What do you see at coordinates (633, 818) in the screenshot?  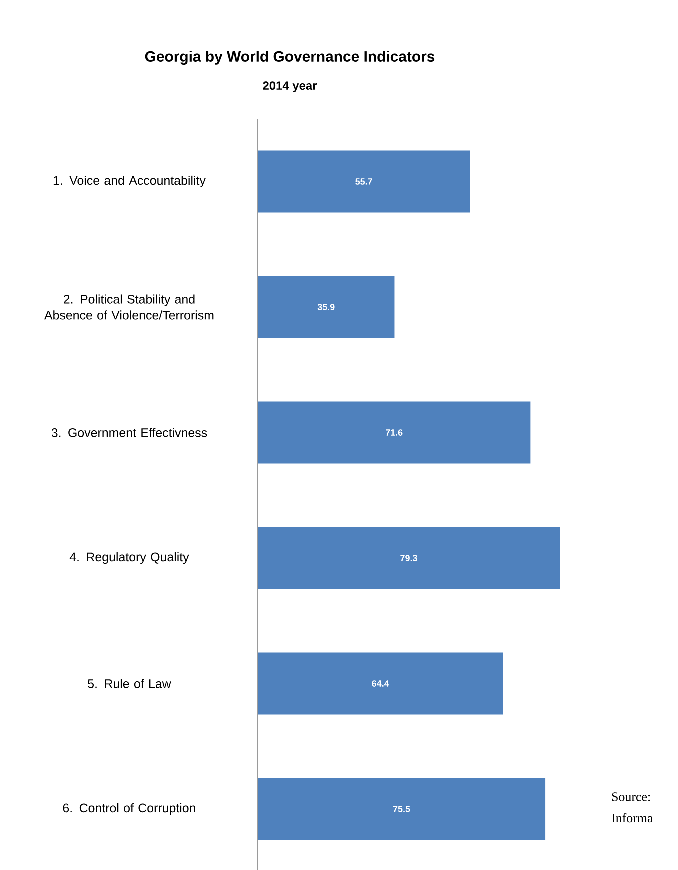 I see `text: Informa` at bounding box center [633, 818].